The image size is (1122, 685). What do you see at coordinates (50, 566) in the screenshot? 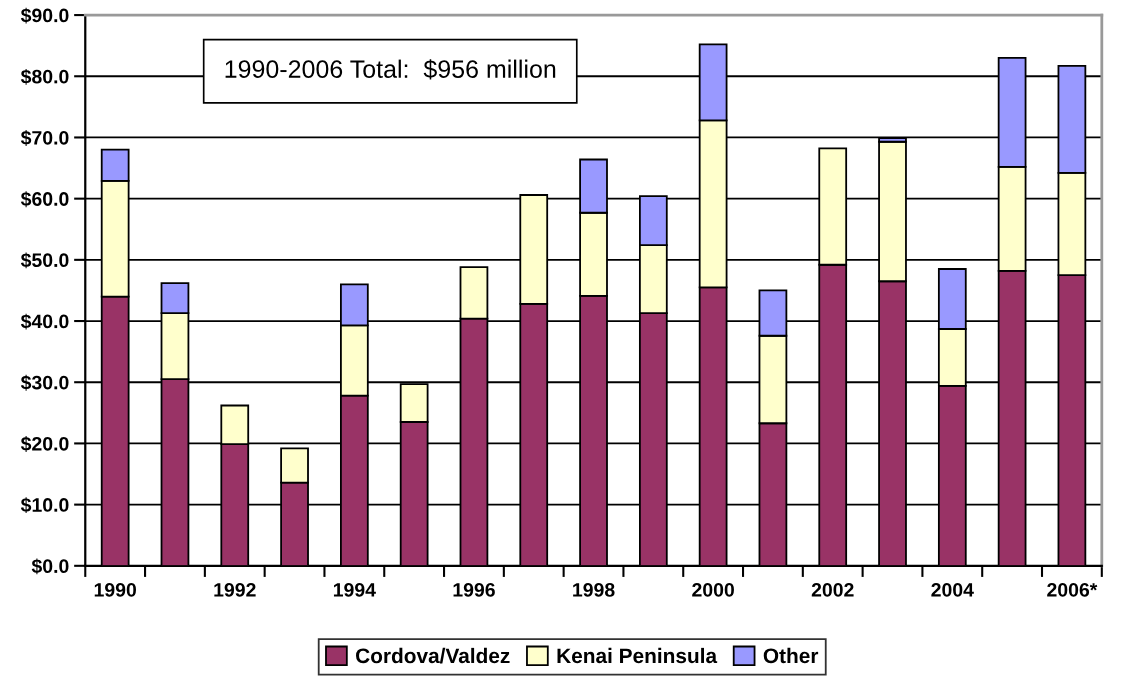
I see `y-tick-label: $0.0` at bounding box center [50, 566].